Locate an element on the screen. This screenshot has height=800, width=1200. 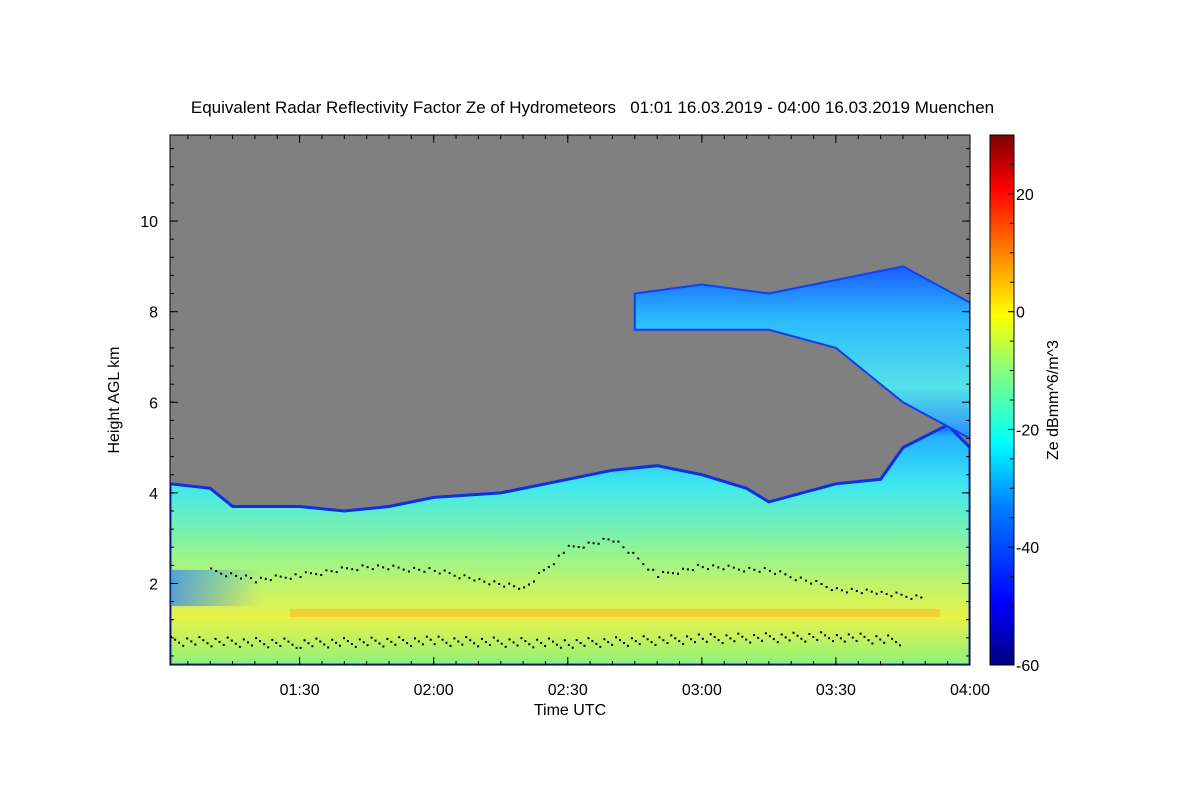
colorbar-tick-label: 20 is located at coordinates (1025, 195).